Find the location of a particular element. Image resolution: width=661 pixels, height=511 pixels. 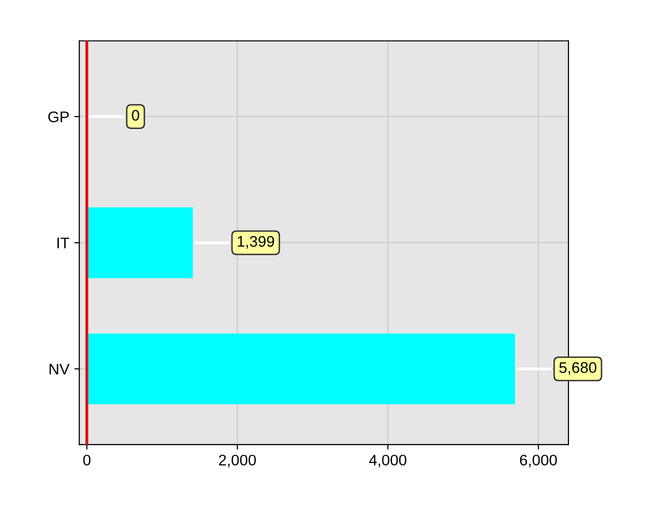

data-label: 0 is located at coordinates (136, 115).